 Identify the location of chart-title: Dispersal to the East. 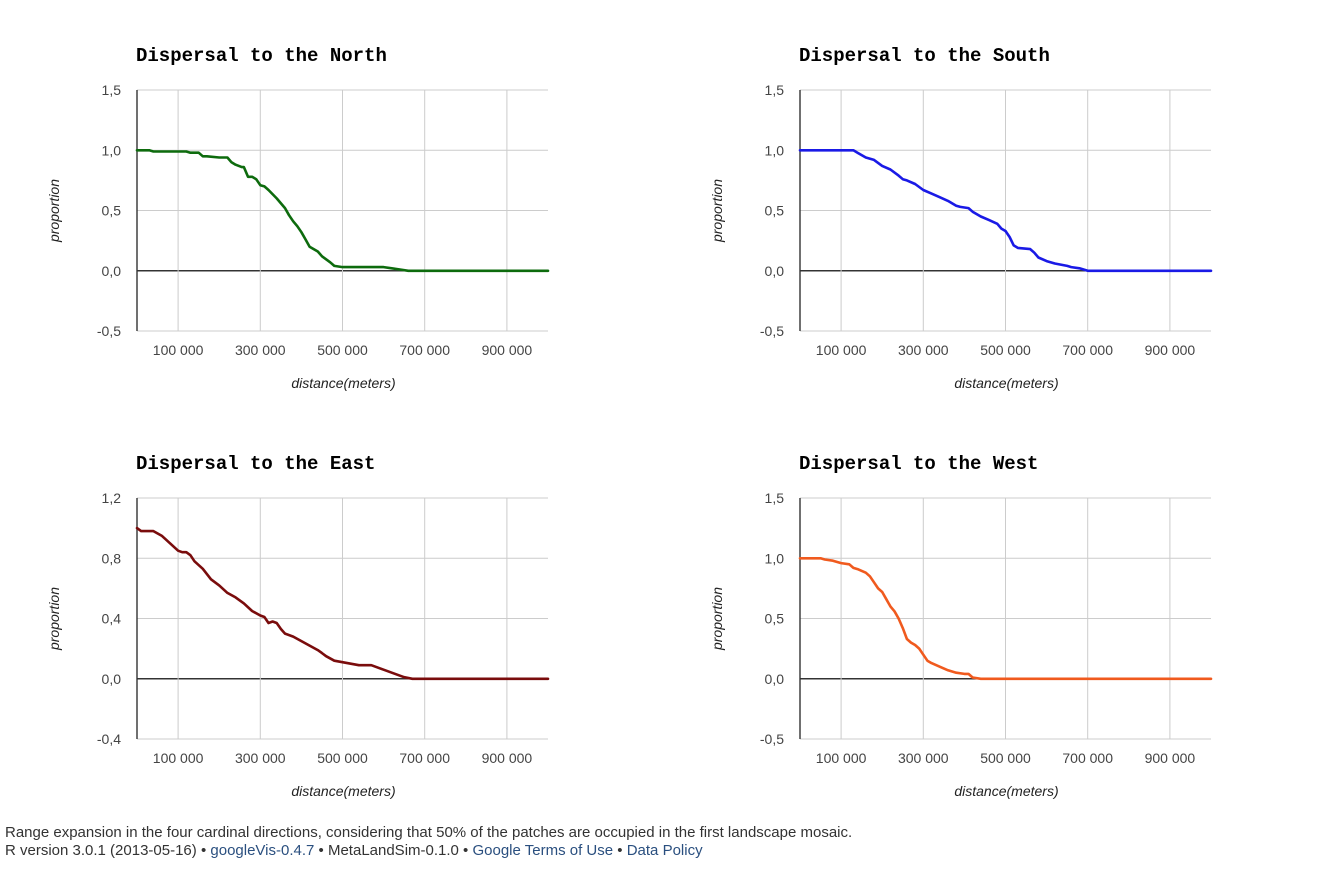
(255, 464).